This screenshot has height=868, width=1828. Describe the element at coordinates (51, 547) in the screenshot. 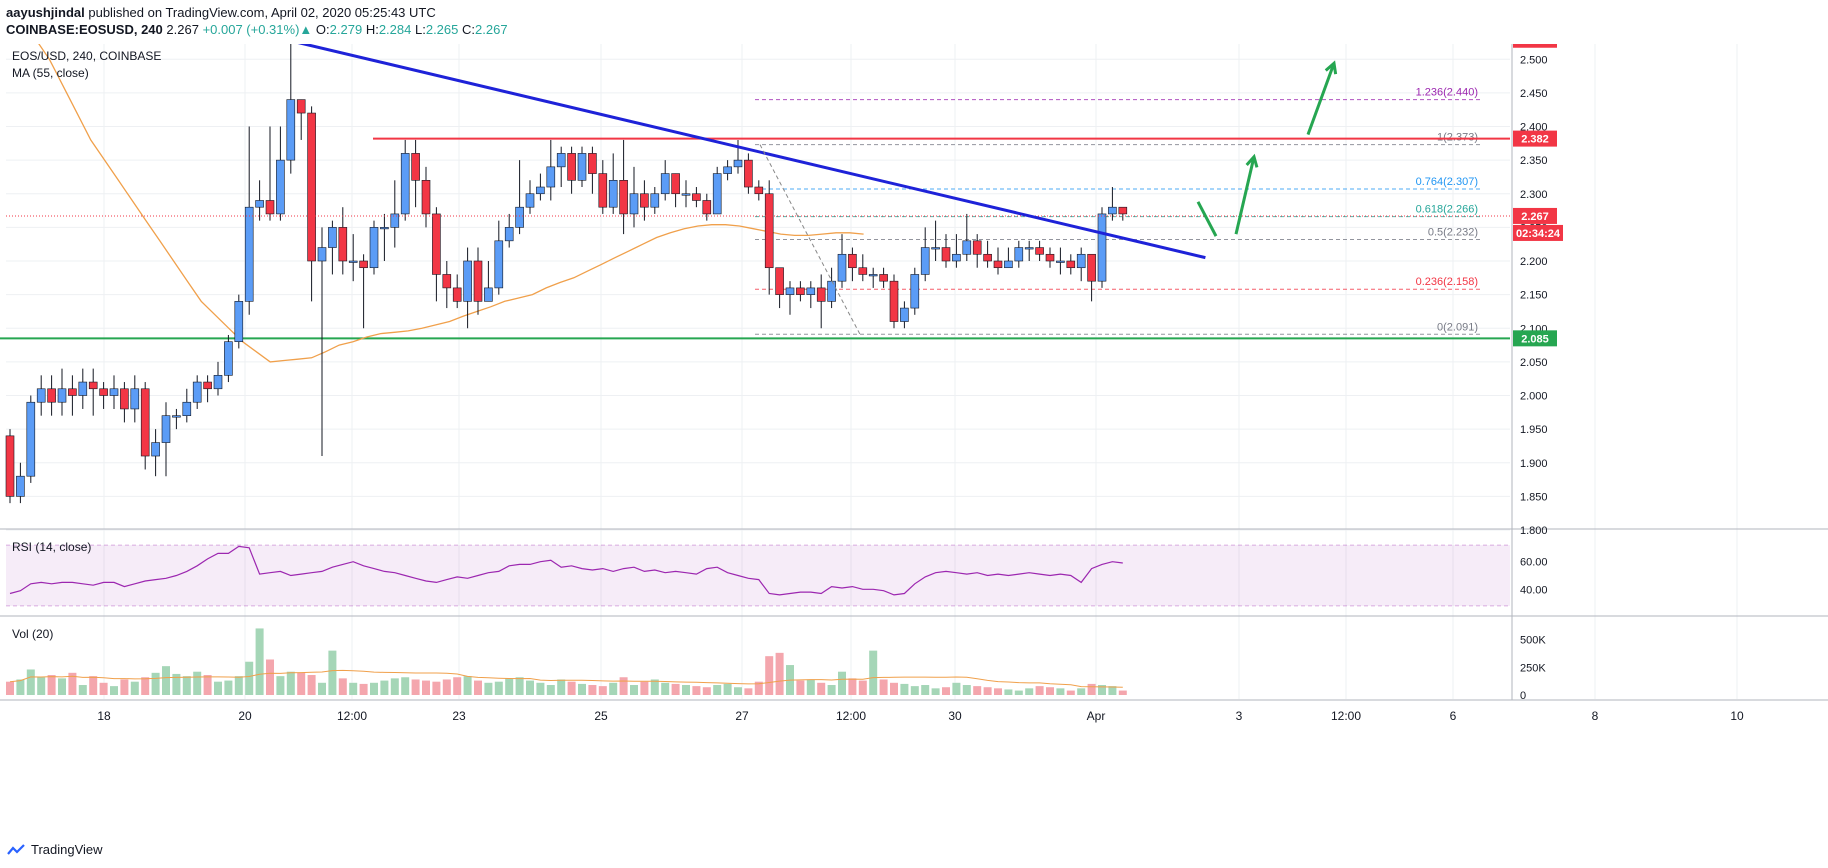

I see `legend-rsi: RSI (14, close)` at that location.